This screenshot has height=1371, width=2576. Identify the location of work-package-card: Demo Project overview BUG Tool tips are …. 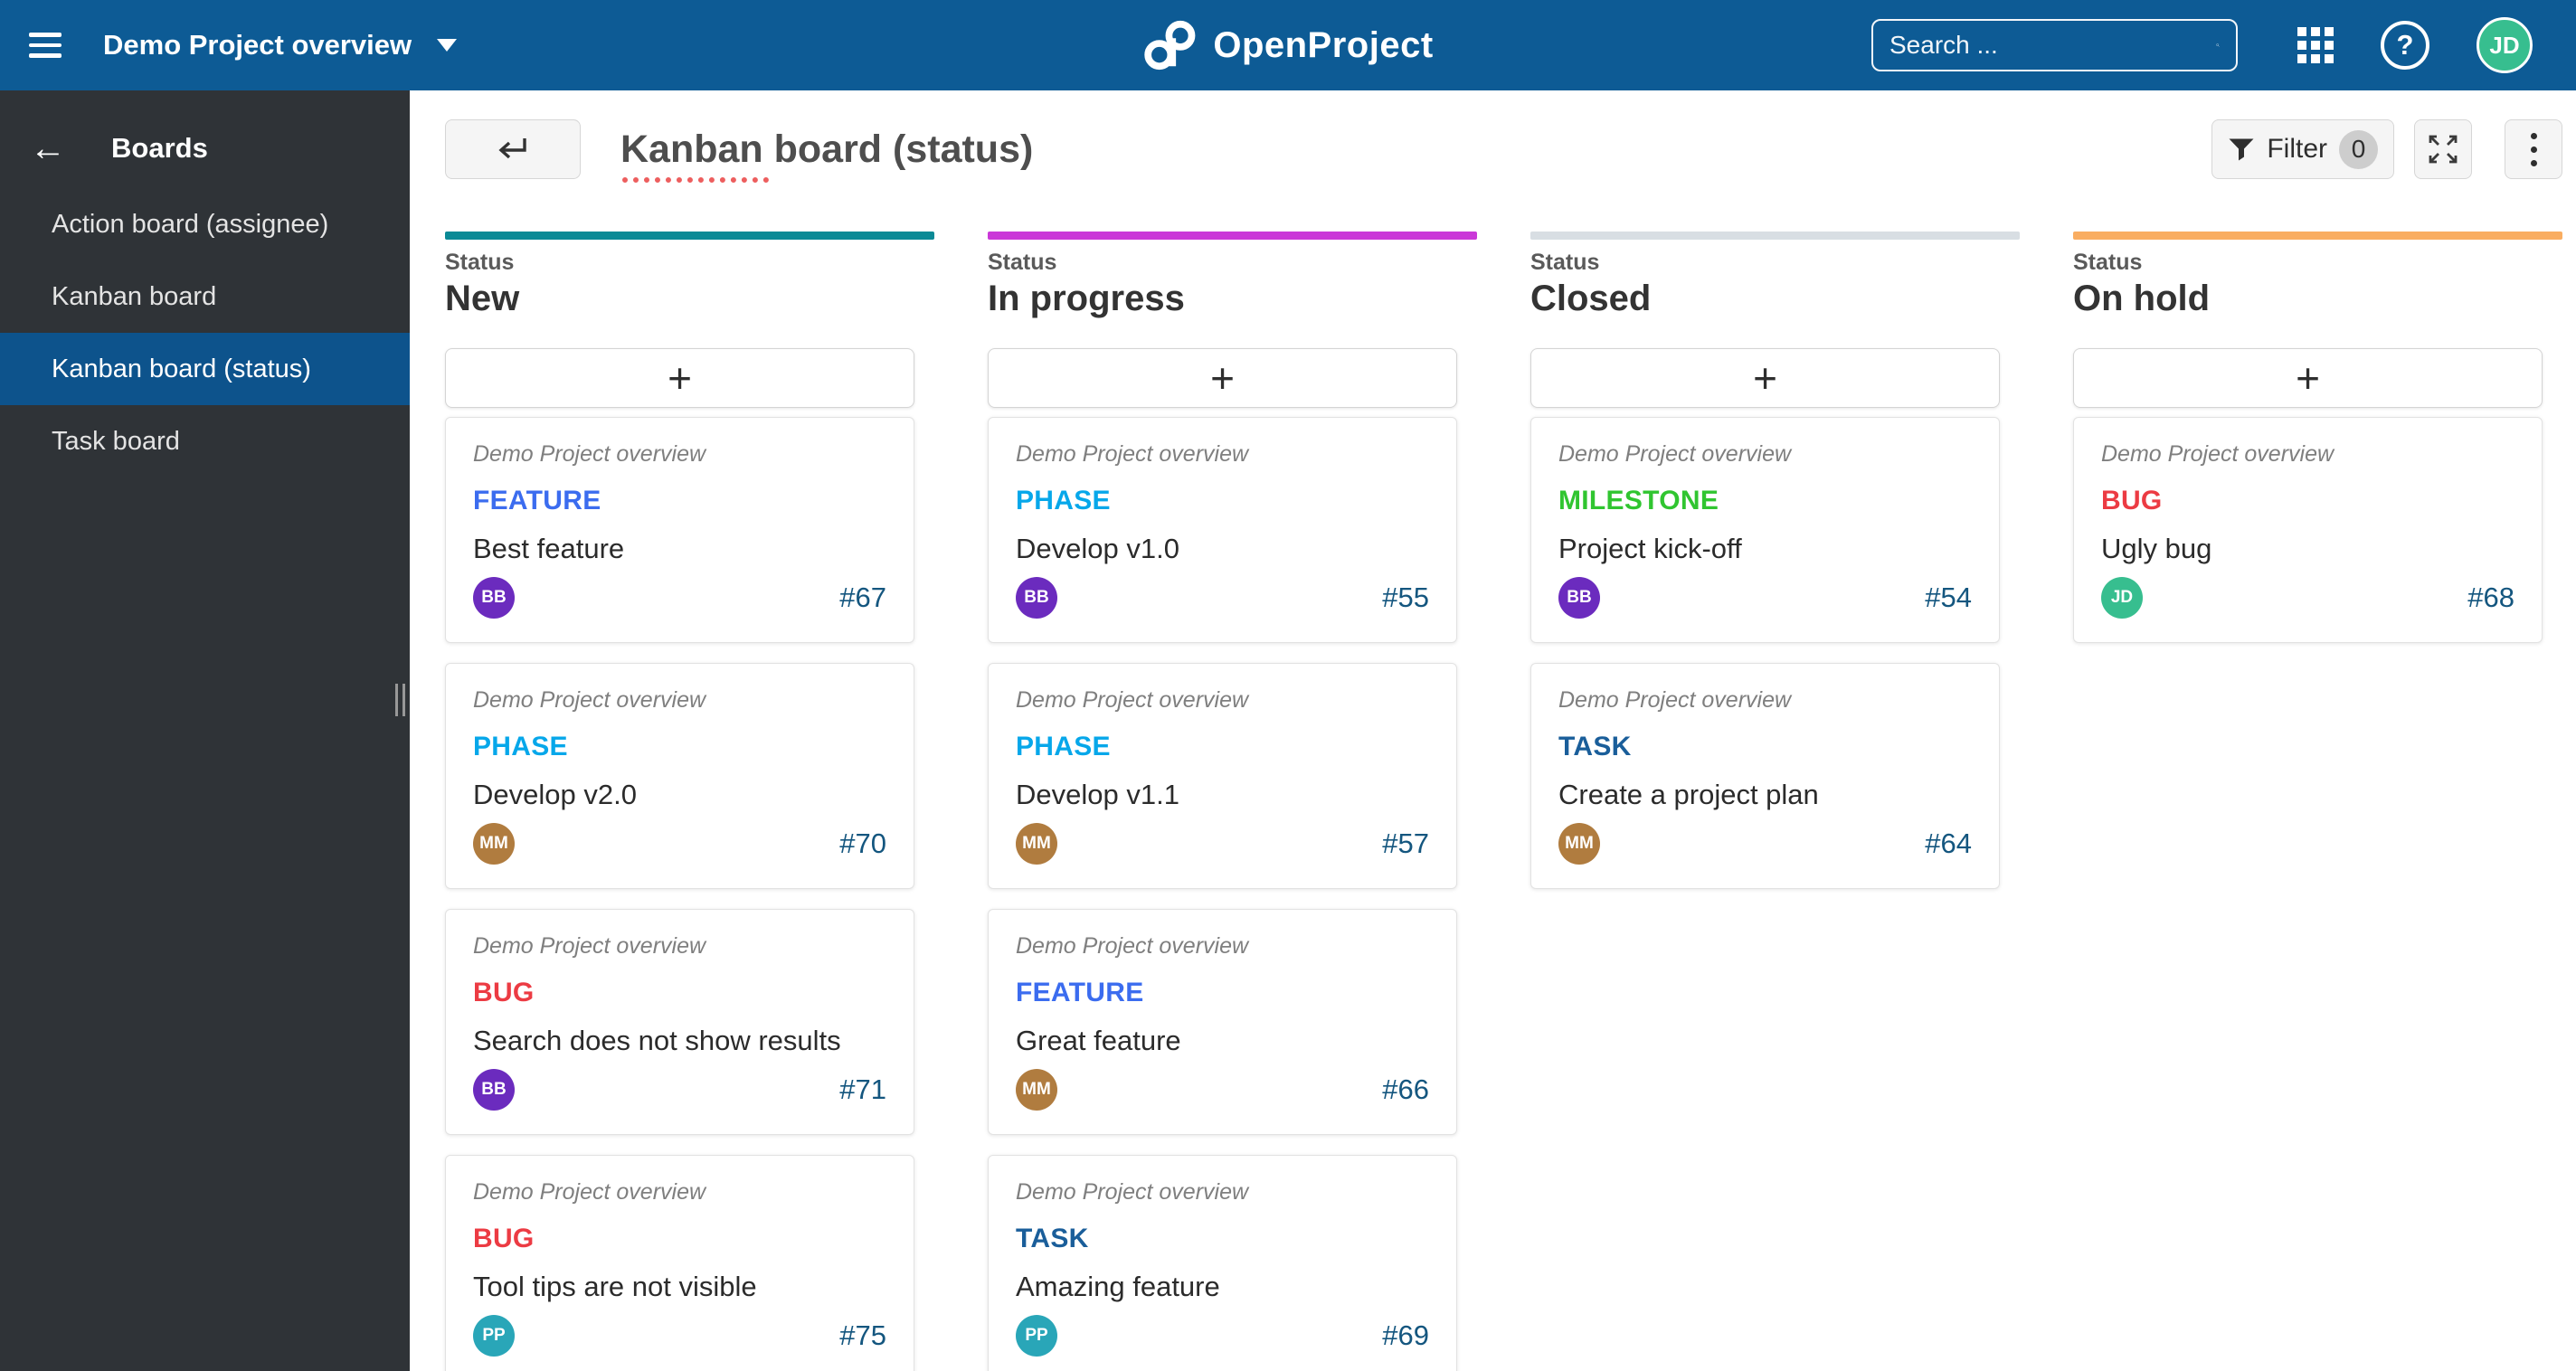
(679, 1263).